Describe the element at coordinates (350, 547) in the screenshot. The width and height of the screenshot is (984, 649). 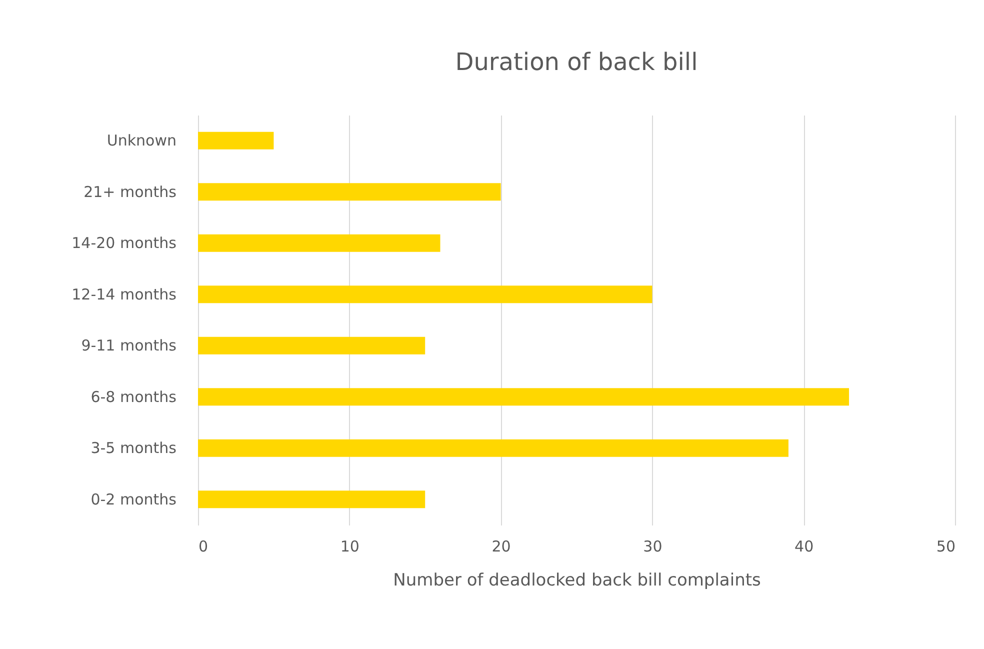
I see `x-tick-label: 10` at that location.